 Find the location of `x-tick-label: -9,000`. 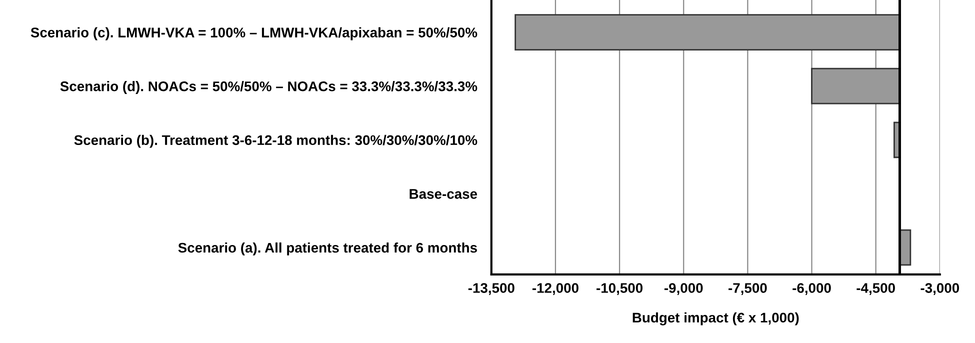

x-tick-label: -9,000 is located at coordinates (683, 289).